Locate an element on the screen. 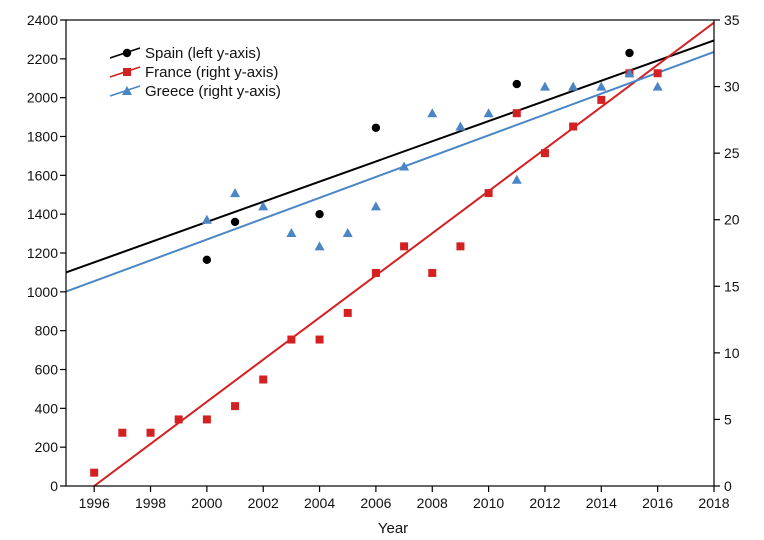 The width and height of the screenshot is (764, 540). x-tick-label: 2000 is located at coordinates (206, 503).